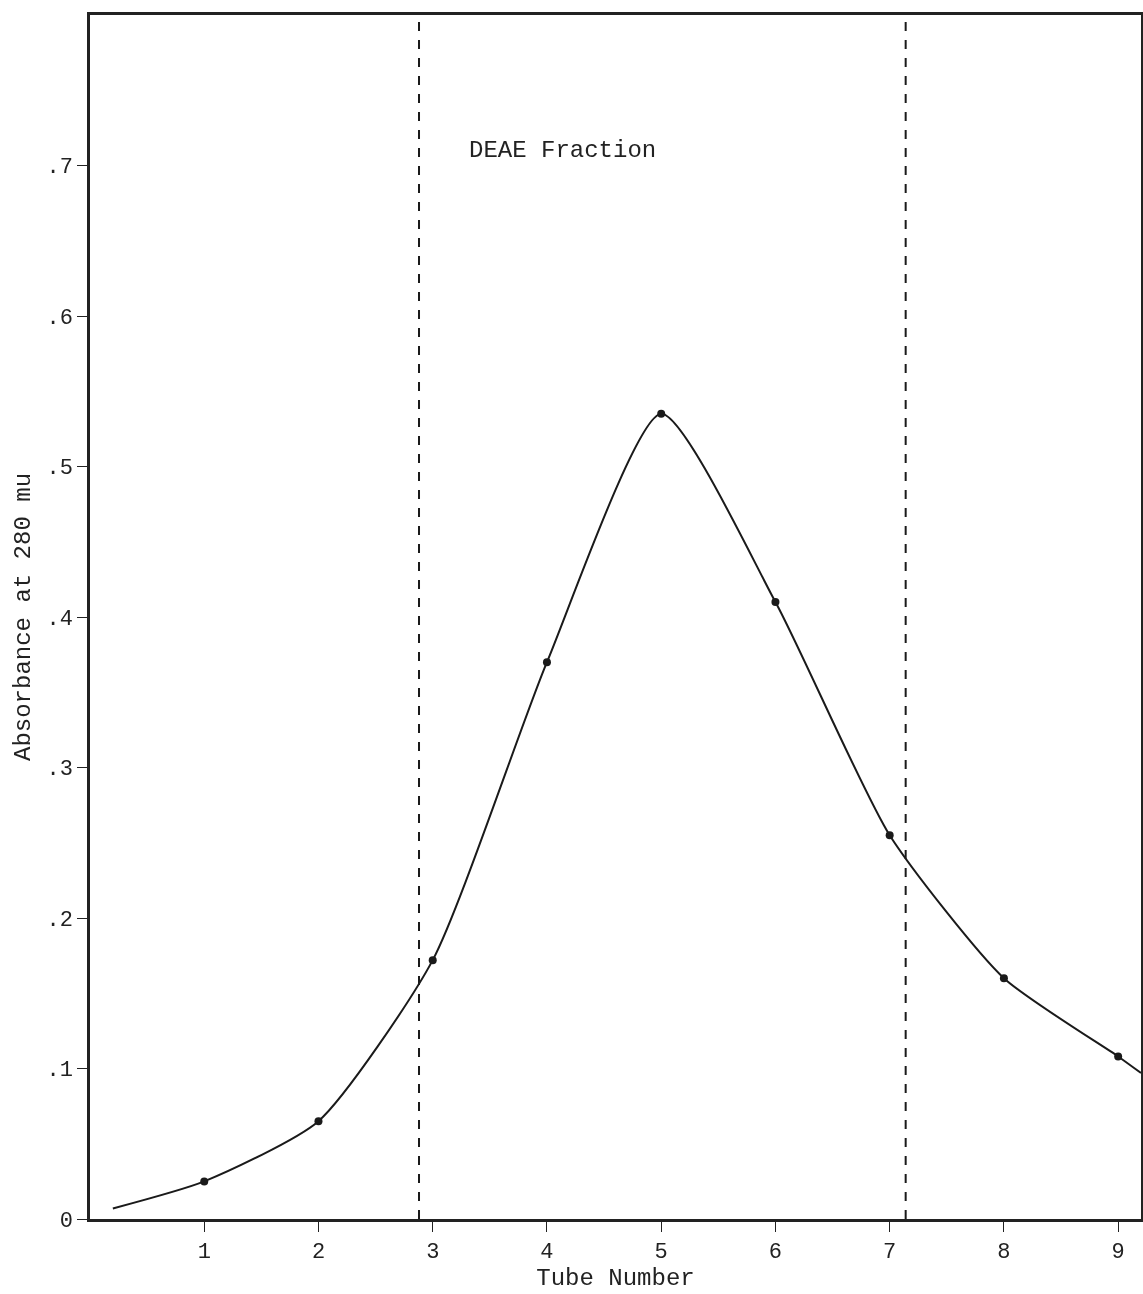 The image size is (1143, 1294). I want to click on x-tick-label: 3, so click(433, 1253).